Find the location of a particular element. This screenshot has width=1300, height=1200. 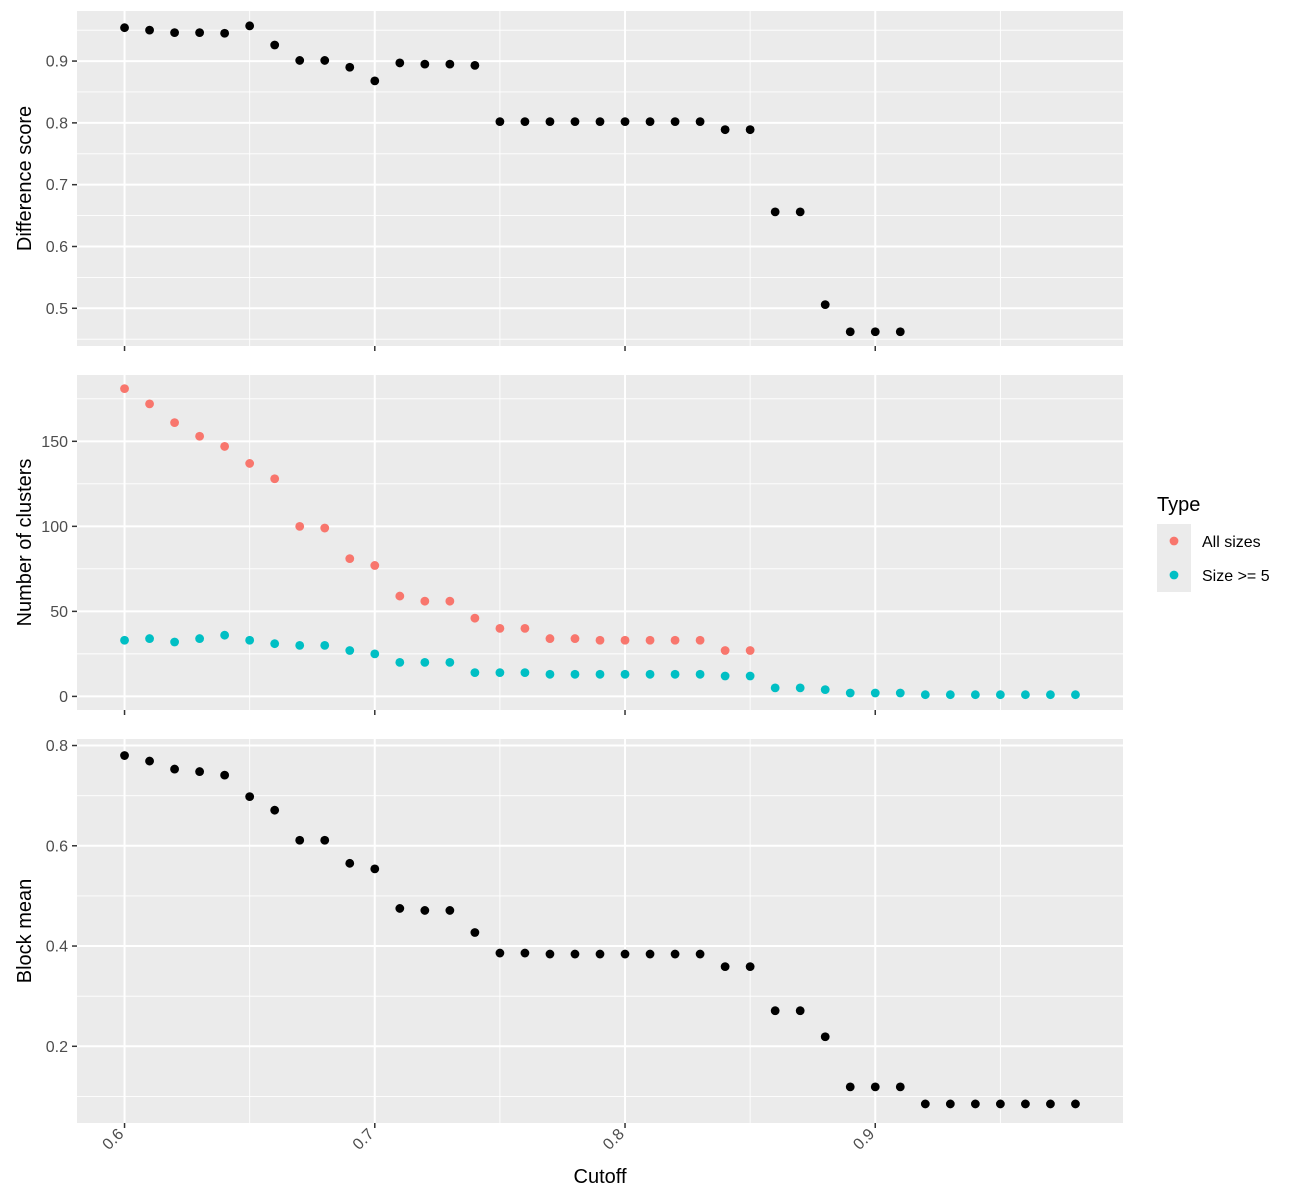

legend: Type All sizes Size >= 5 is located at coordinates (1213, 543).